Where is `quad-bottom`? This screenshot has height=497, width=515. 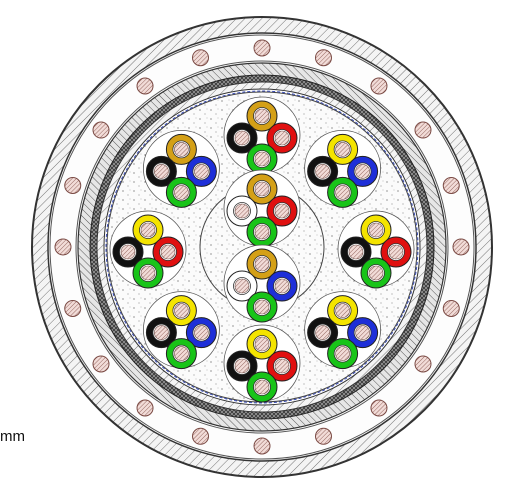
quad-bottom is located at coordinates (262, 363).